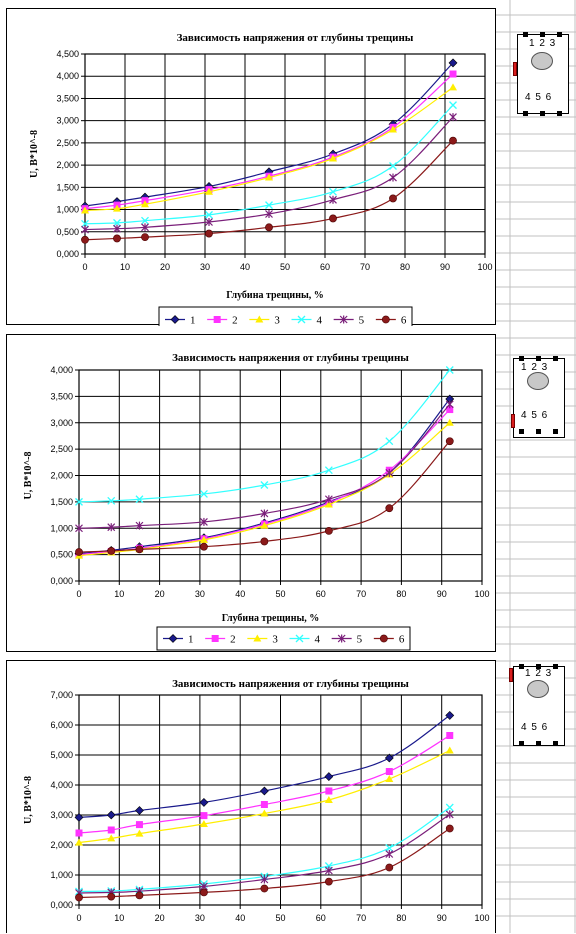  What do you see at coordinates (61, 845) in the screenshot?
I see `y-tick-label: 2,000` at bounding box center [61, 845].